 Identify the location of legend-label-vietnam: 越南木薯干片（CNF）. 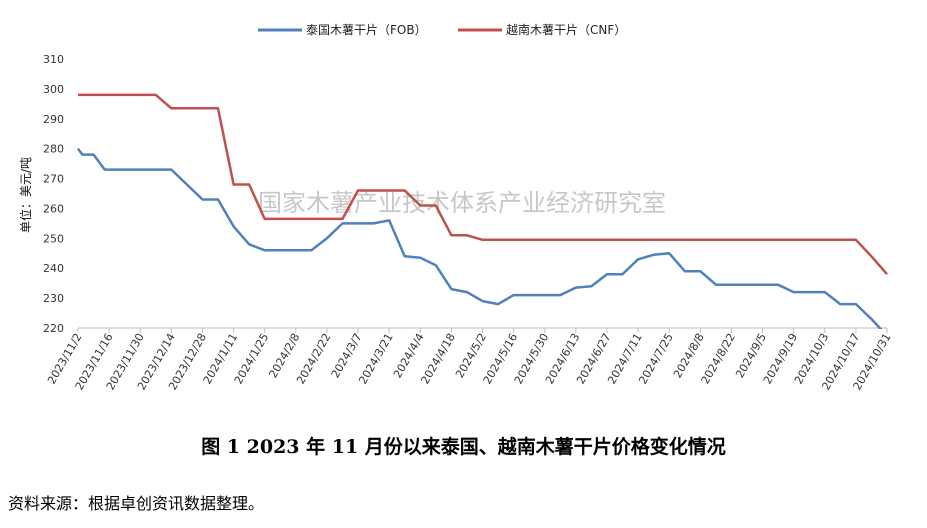
(566, 29).